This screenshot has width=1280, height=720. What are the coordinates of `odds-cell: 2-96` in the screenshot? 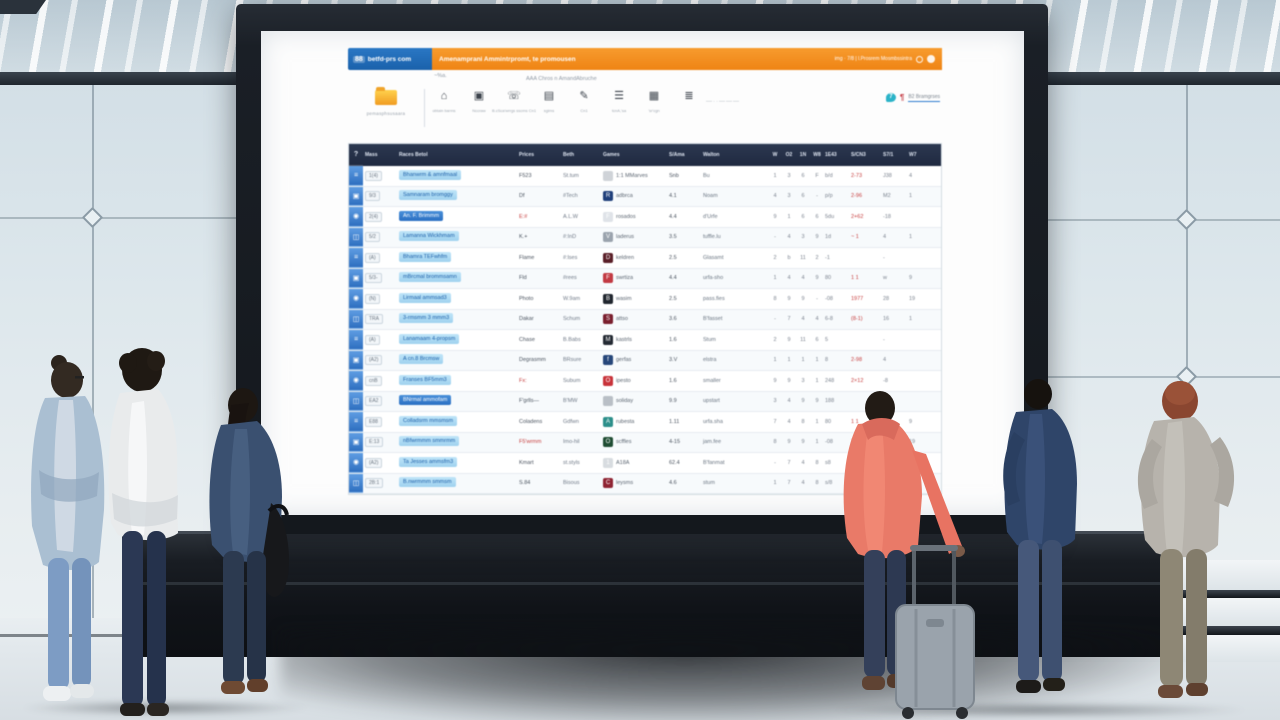 It's located at (857, 196).